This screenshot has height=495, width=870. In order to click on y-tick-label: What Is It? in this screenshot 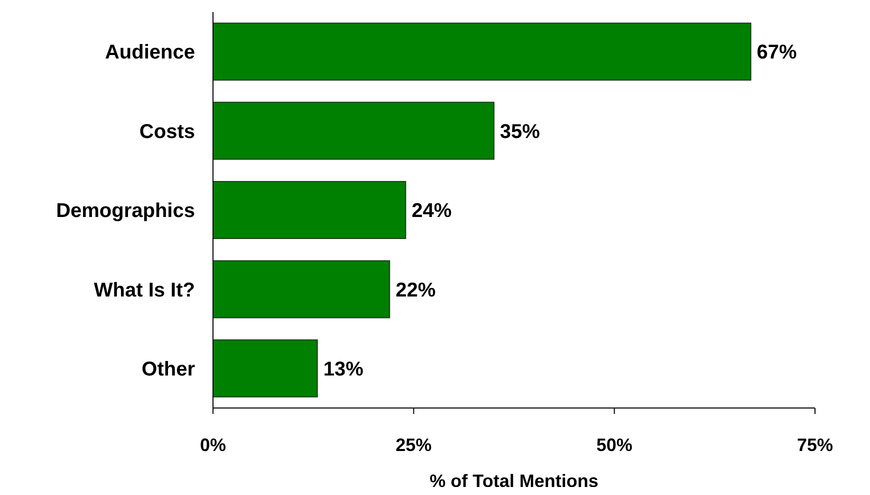, I will do `click(144, 290)`.